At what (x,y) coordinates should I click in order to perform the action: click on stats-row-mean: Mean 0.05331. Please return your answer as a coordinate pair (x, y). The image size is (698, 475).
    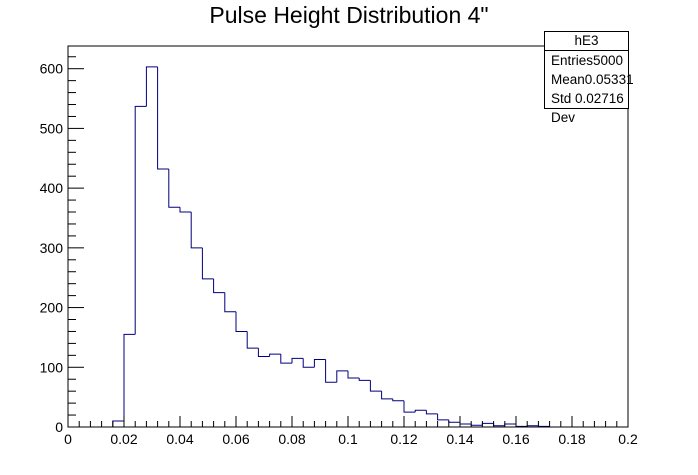
    Looking at the image, I should click on (589, 79).